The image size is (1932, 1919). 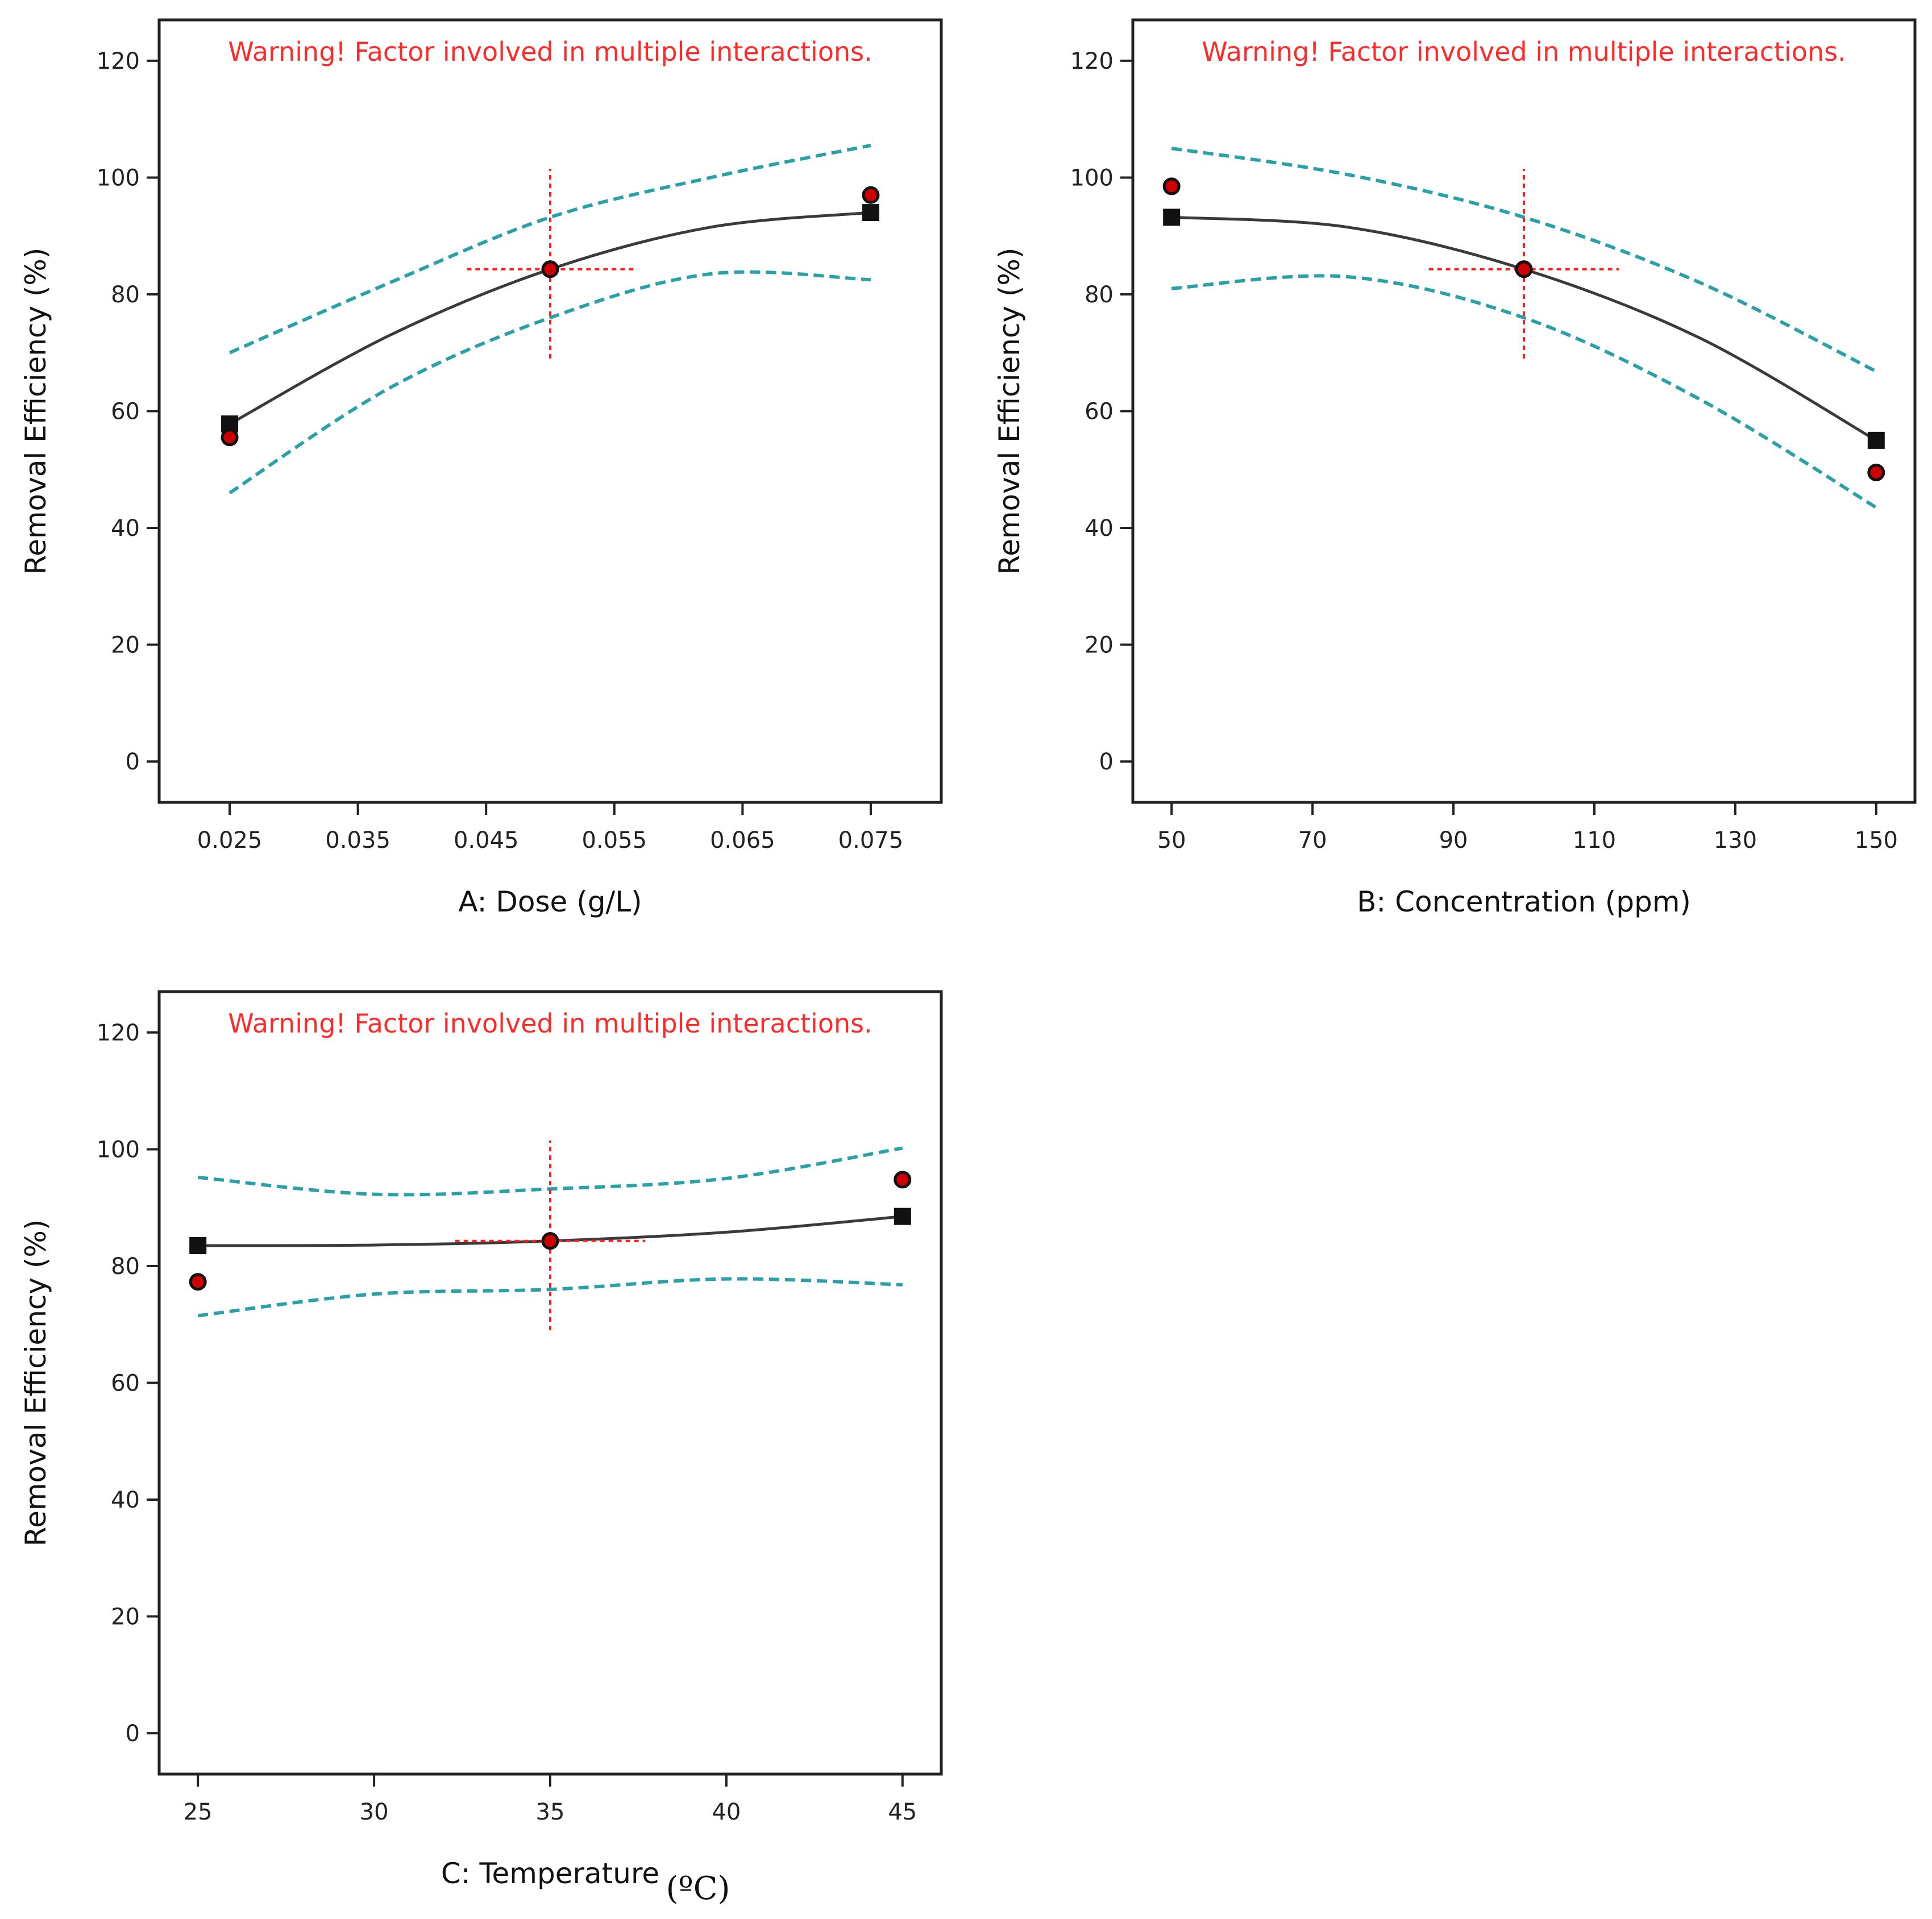 What do you see at coordinates (487, 840) in the screenshot?
I see `x-tick-label: 0.045` at bounding box center [487, 840].